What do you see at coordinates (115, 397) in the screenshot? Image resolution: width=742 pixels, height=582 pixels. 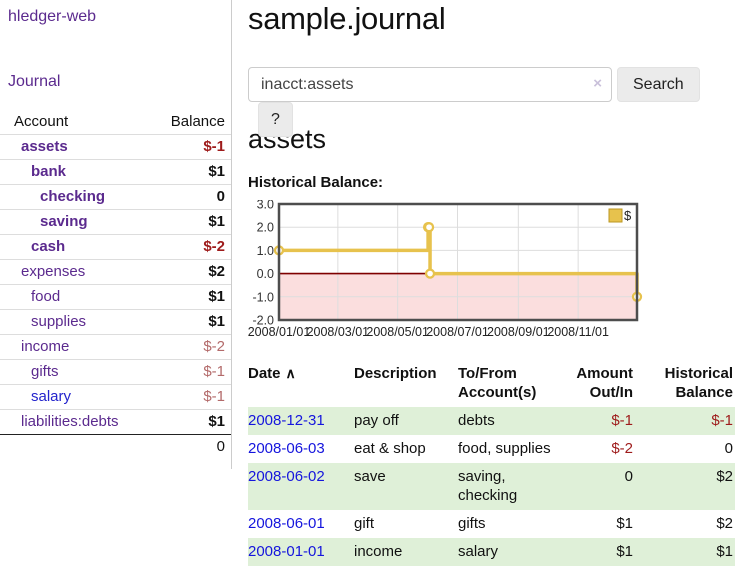 I see `account-row-salary: salary $-1` at bounding box center [115, 397].